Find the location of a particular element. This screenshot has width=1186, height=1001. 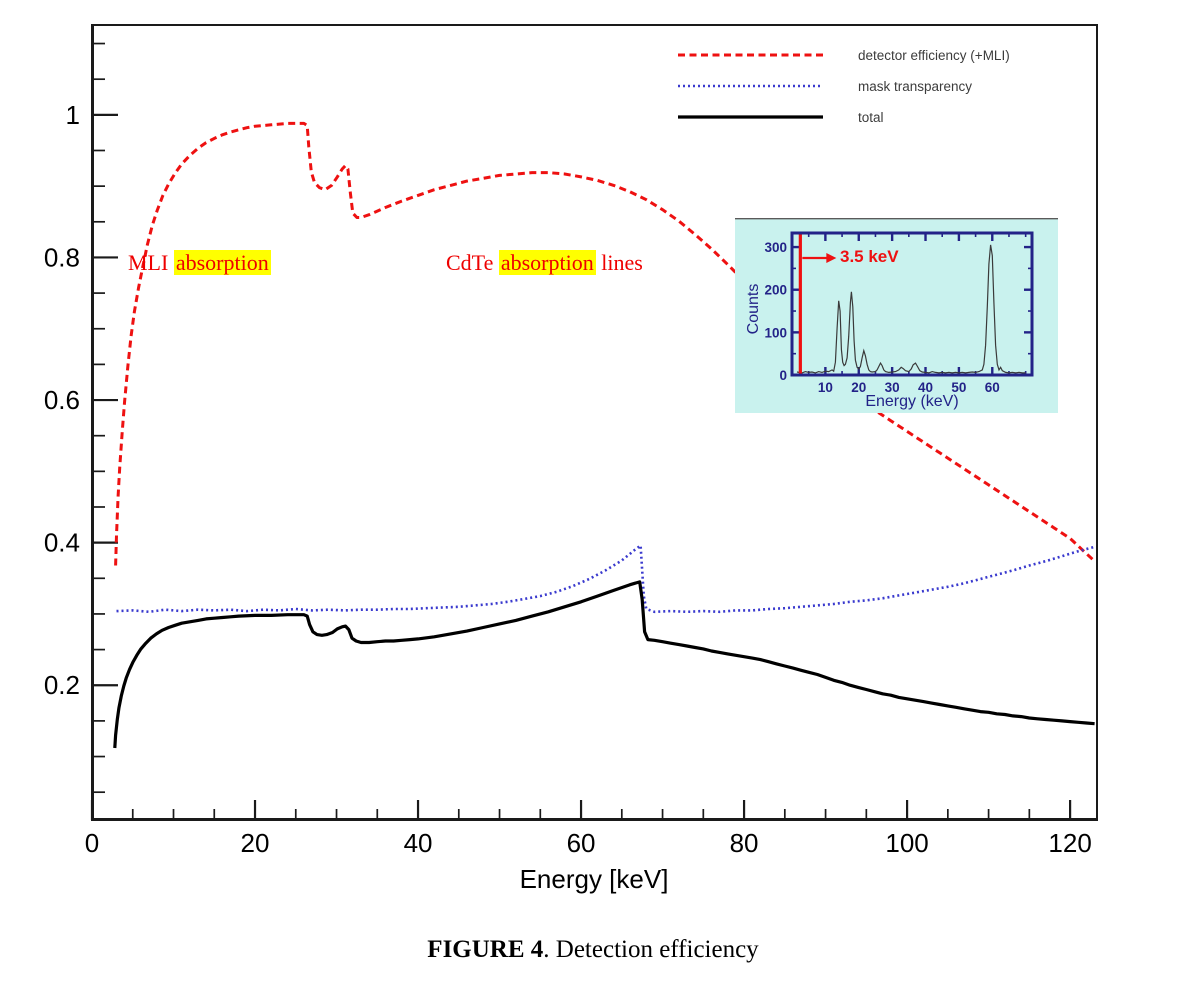

legend-solid-line-sample is located at coordinates (750, 117).